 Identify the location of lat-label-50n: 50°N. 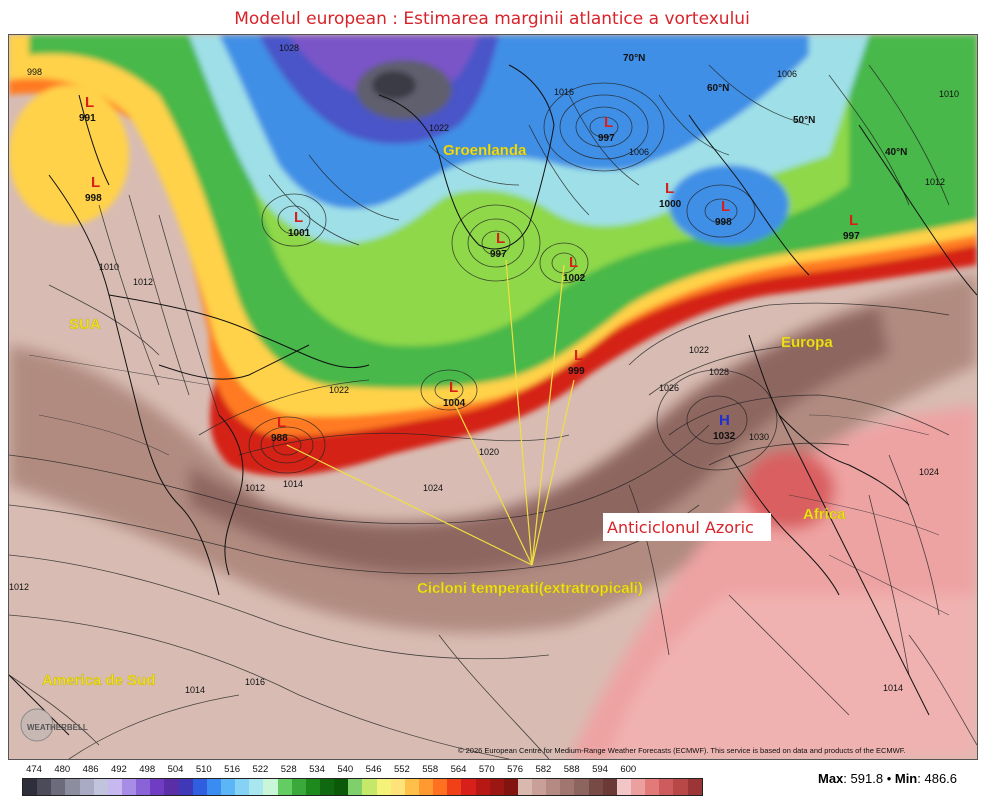
(804, 120).